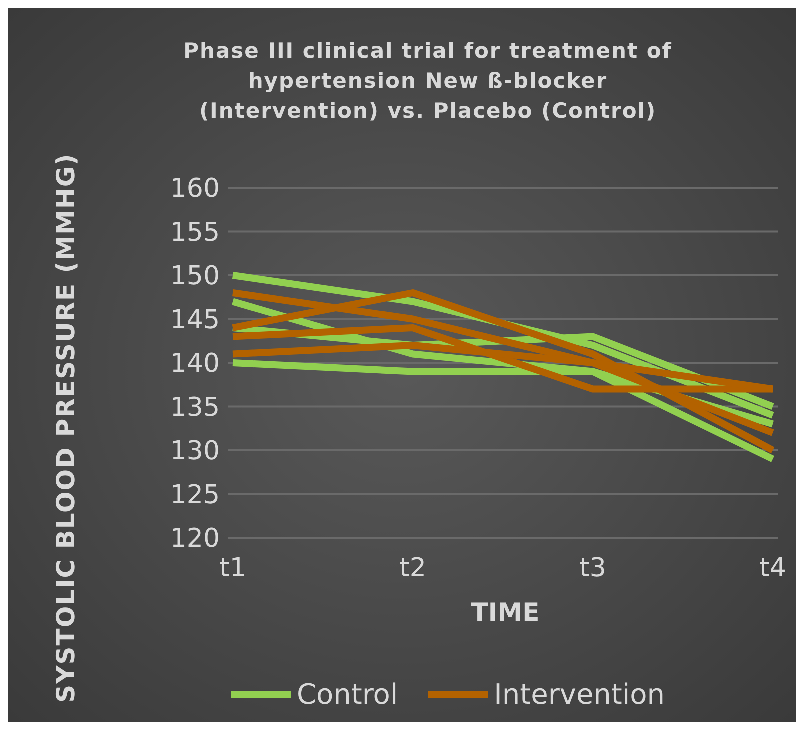  I want to click on y-tick-label: 120, so click(195, 539).